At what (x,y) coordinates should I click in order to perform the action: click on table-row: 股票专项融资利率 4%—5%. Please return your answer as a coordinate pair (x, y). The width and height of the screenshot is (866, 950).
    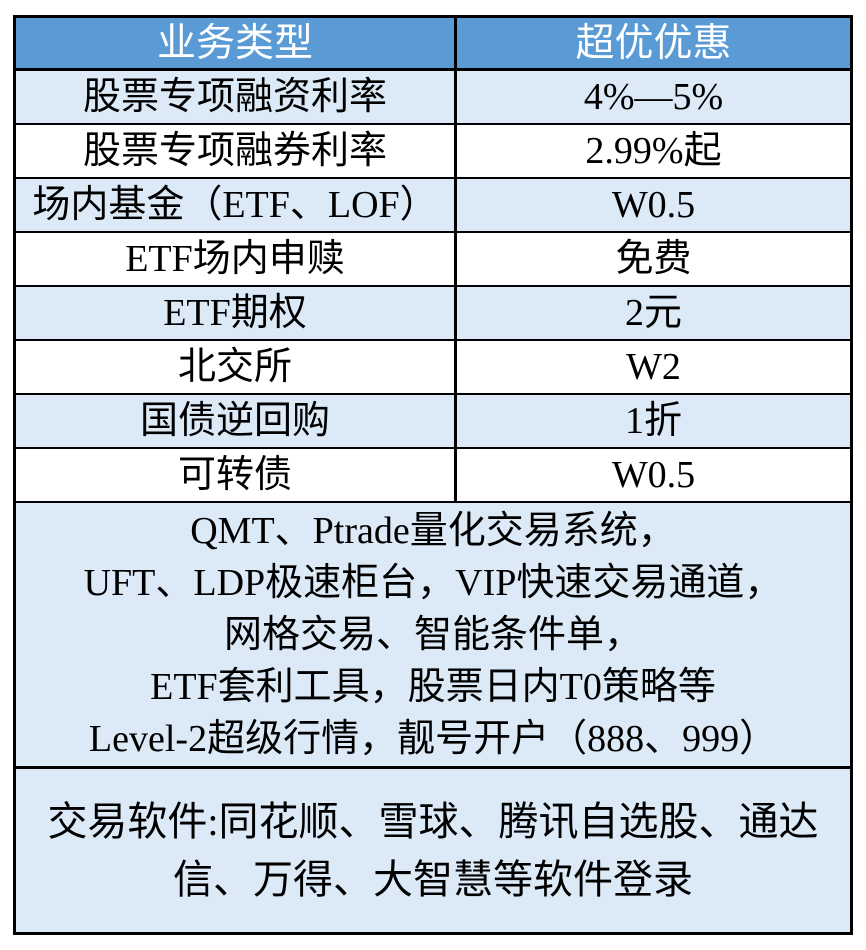
    Looking at the image, I should click on (433, 98).